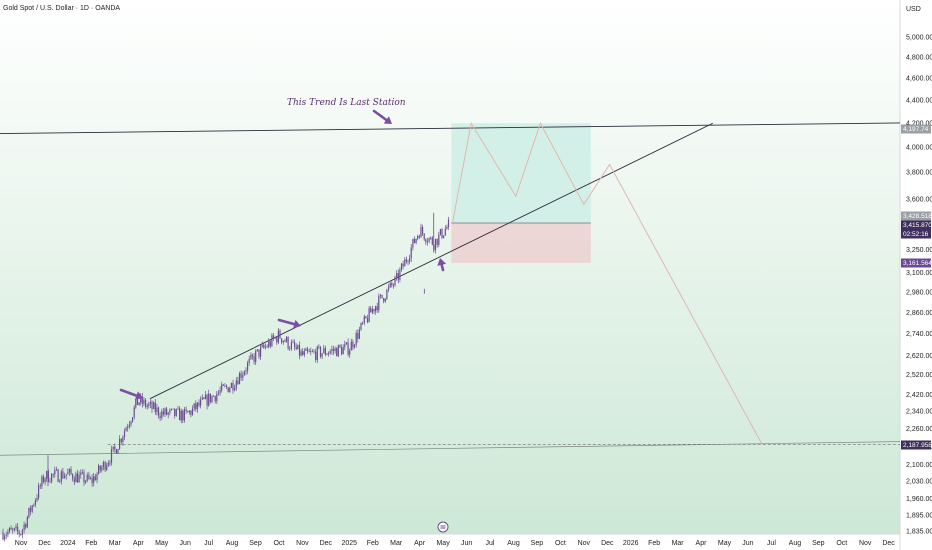  Describe the element at coordinates (919, 199) in the screenshot. I see `price-tick-label: 3,600.000` at that location.